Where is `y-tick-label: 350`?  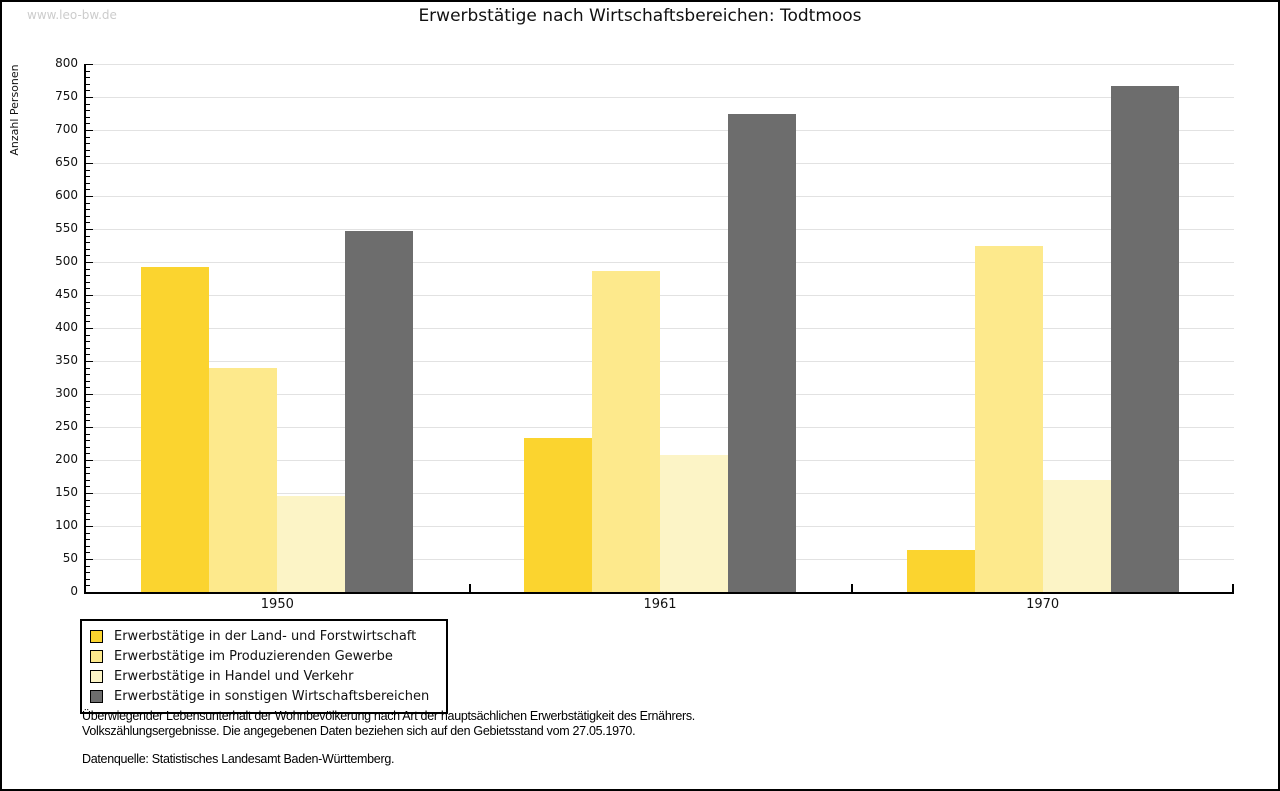
y-tick-label: 350 is located at coordinates (66, 360).